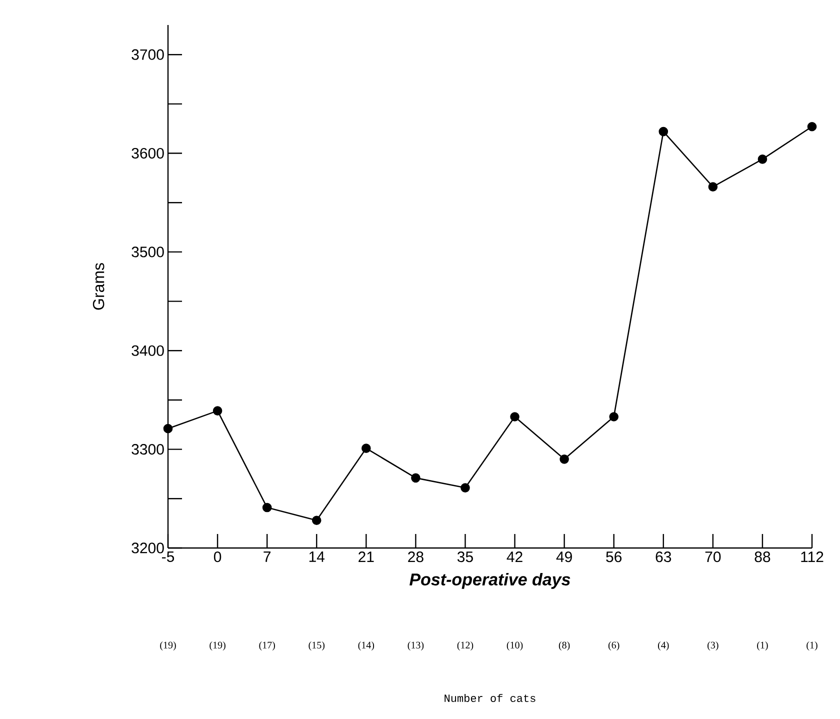 This screenshot has height=719, width=840. What do you see at coordinates (713, 557) in the screenshot?
I see `x-tick-label: 70` at bounding box center [713, 557].